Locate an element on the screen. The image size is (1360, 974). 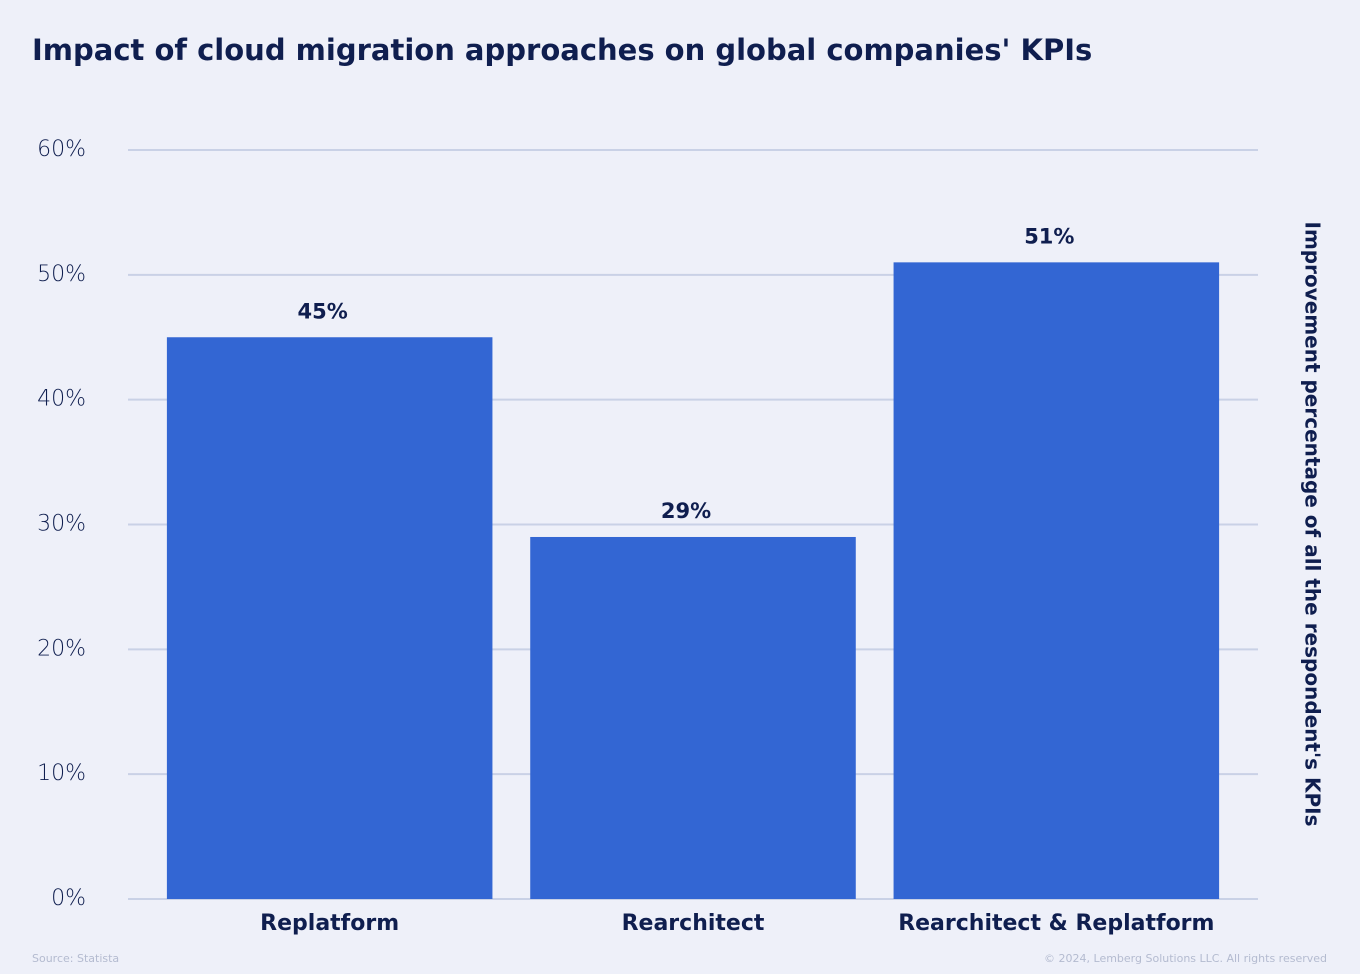
x-tick-label: Replatform is located at coordinates (329, 923).